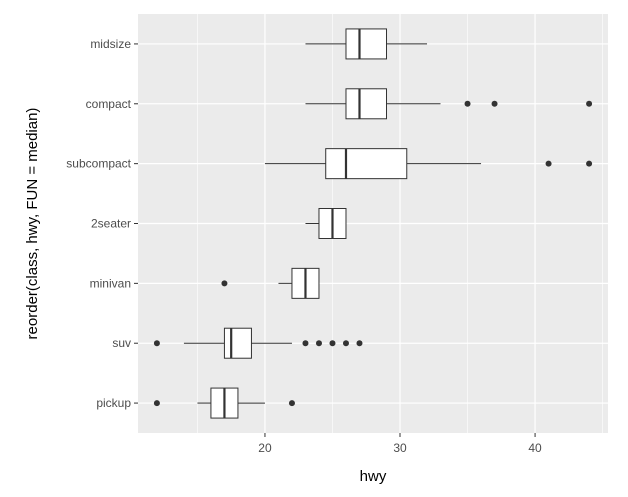 This screenshot has width=628, height=497. I want to click on y-axis-title: reorder(class, hwy, FUN = median), so click(32, 224).